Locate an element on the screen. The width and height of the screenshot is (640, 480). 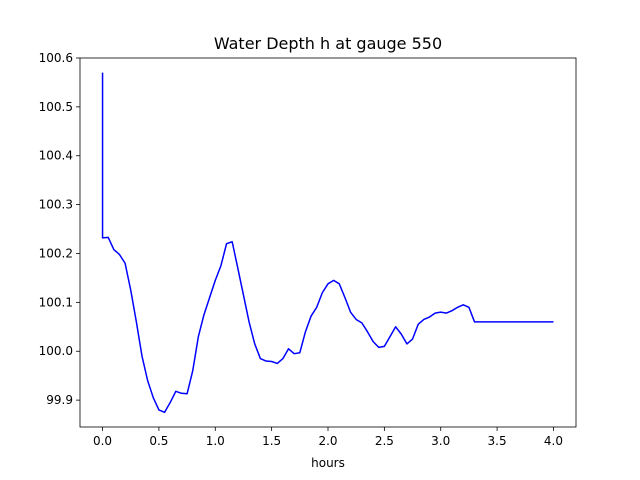
x-axis-label: hours is located at coordinates (328, 463).